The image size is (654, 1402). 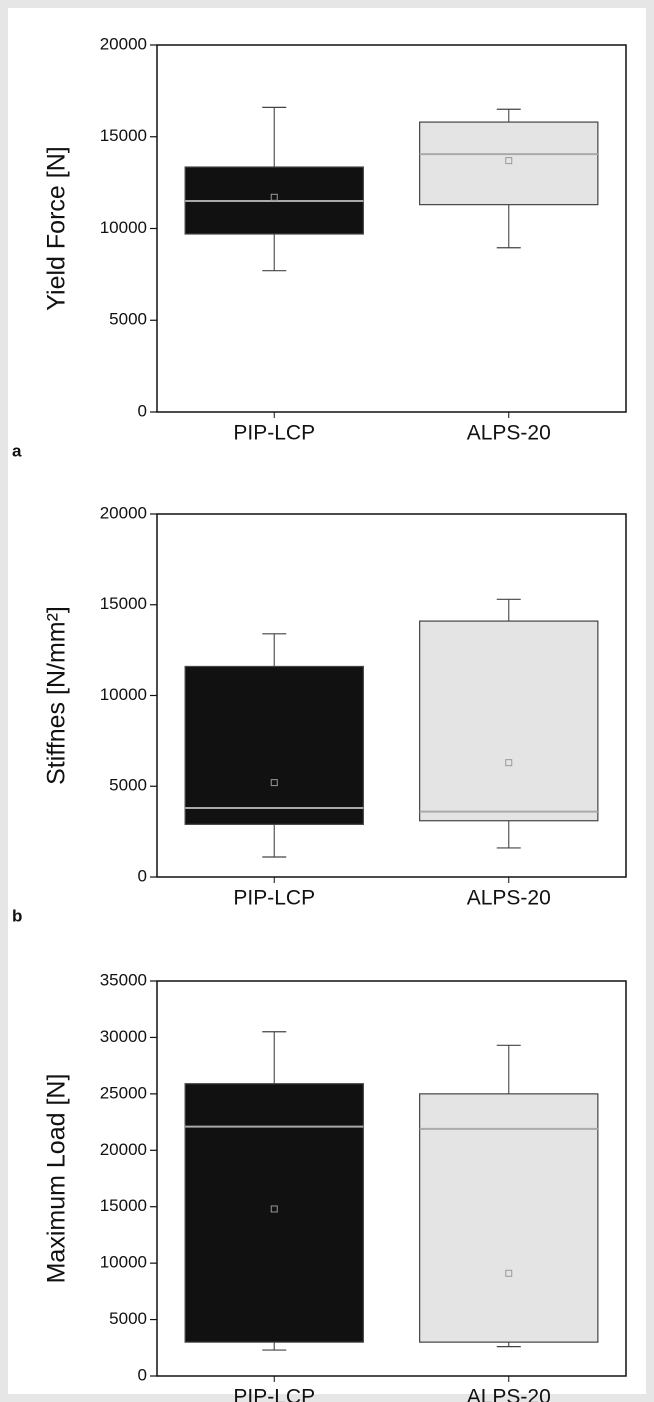 I want to click on y-tick-label: 35000, so click(x=123, y=979).